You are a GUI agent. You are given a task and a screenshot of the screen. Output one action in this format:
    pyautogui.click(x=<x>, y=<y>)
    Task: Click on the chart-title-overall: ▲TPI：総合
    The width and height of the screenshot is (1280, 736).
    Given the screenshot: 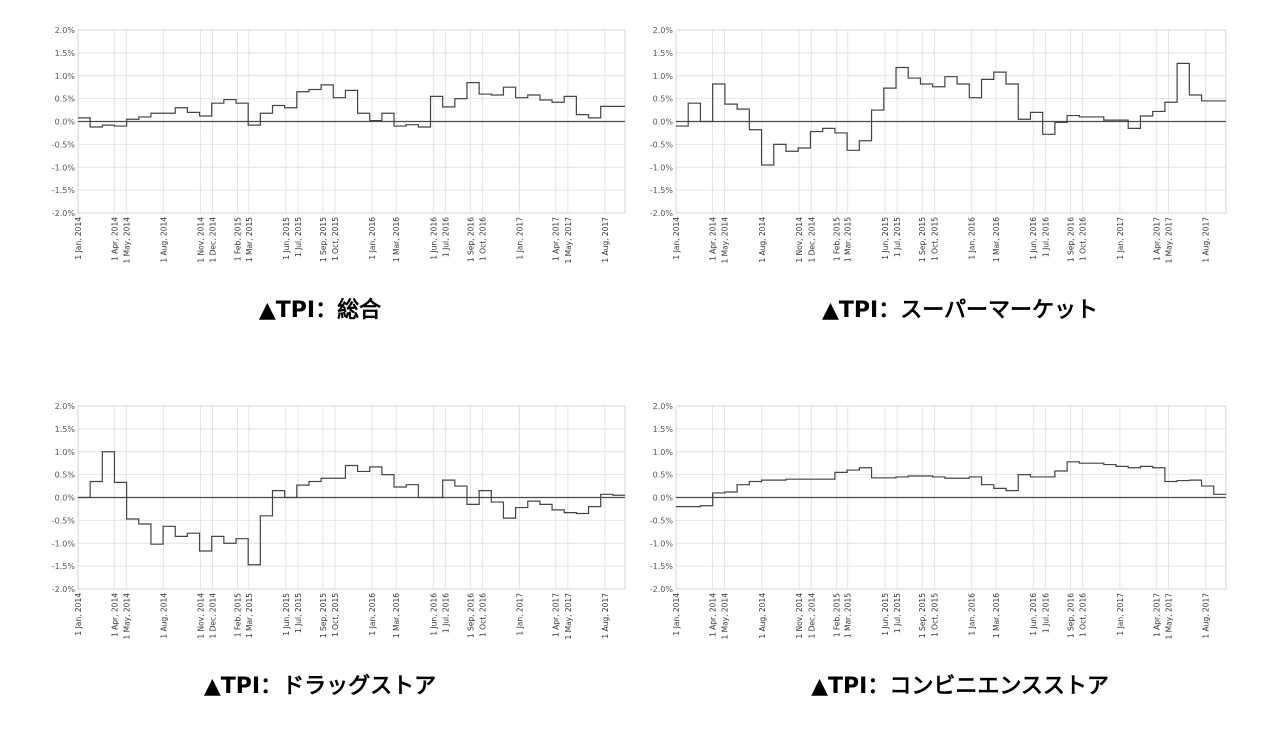 What is the action you would take?
    pyautogui.click(x=320, y=310)
    